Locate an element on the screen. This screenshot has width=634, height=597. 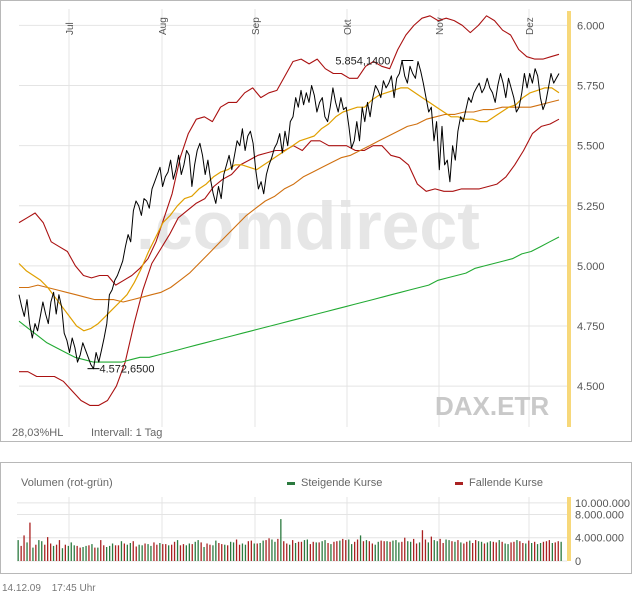
x-tick-label: Dez is located at coordinates (530, 26).